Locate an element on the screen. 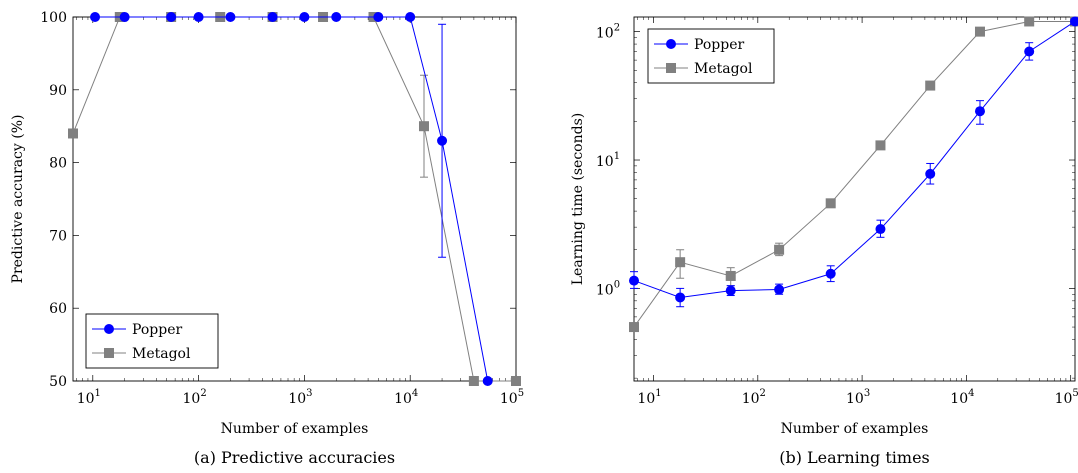 The width and height of the screenshot is (1078, 473). y-tick-label: 60 is located at coordinates (58, 309).